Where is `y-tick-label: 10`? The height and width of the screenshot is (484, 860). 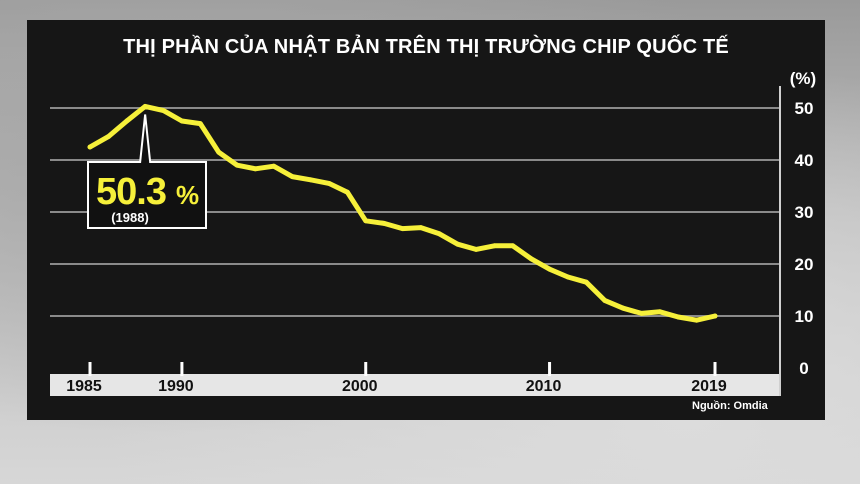 y-tick-label: 10 is located at coordinates (804, 316).